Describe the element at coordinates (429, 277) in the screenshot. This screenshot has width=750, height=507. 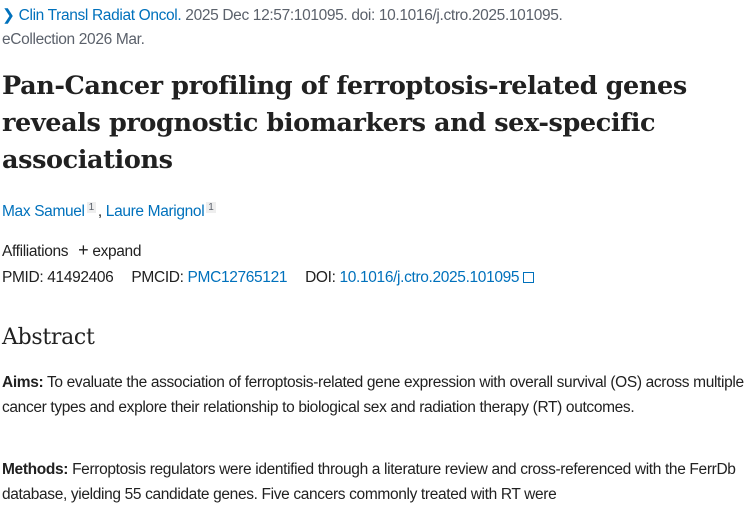
I see `doi-value: 10.1016/j.ctro.2025.101095` at that location.